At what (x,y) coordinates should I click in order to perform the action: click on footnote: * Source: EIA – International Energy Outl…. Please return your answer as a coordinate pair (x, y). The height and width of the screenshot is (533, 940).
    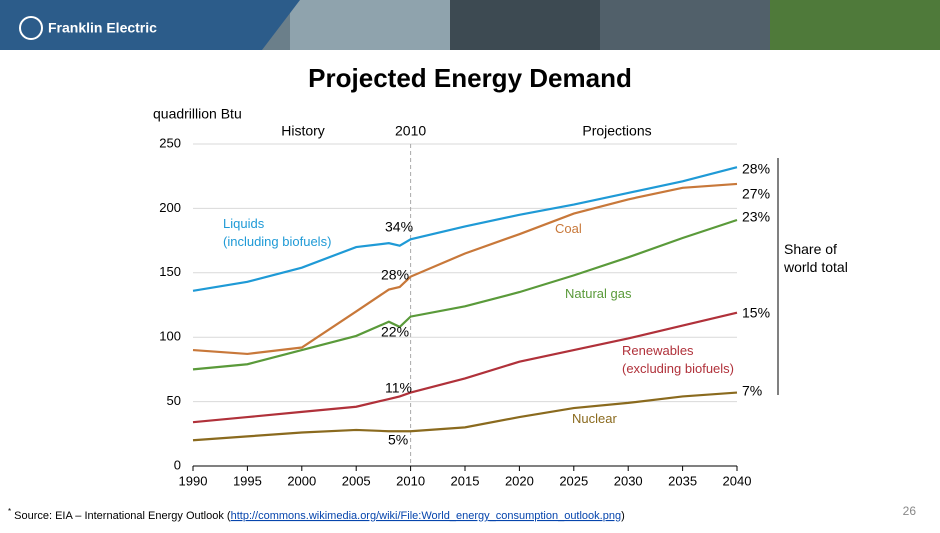
    Looking at the image, I should click on (316, 514).